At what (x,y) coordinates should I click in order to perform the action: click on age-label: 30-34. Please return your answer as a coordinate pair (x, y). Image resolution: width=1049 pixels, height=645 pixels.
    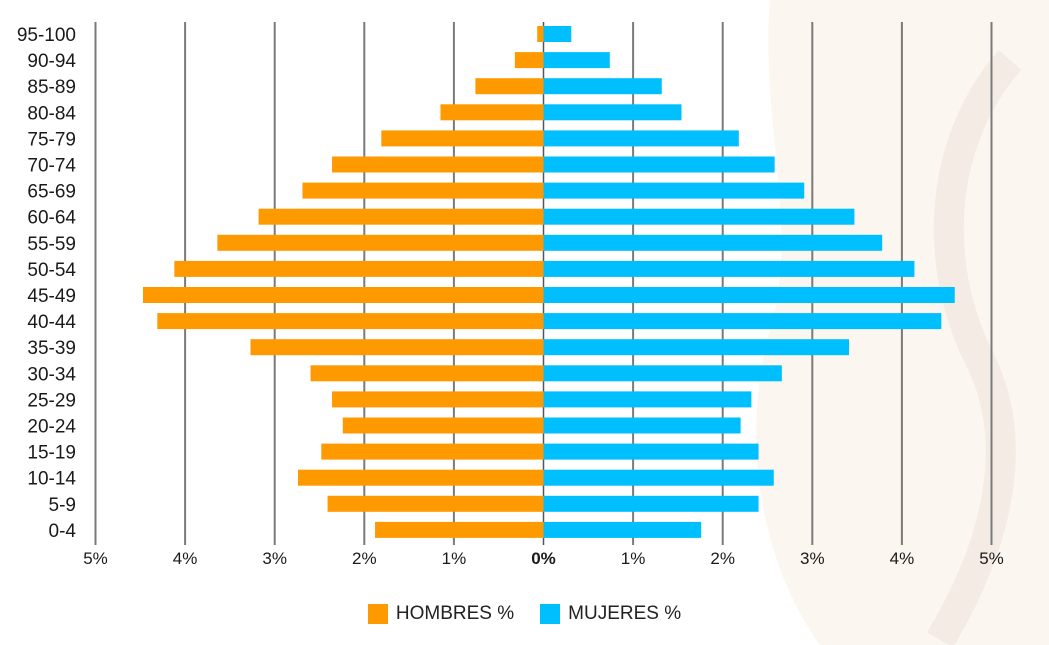
    Looking at the image, I should click on (51, 374).